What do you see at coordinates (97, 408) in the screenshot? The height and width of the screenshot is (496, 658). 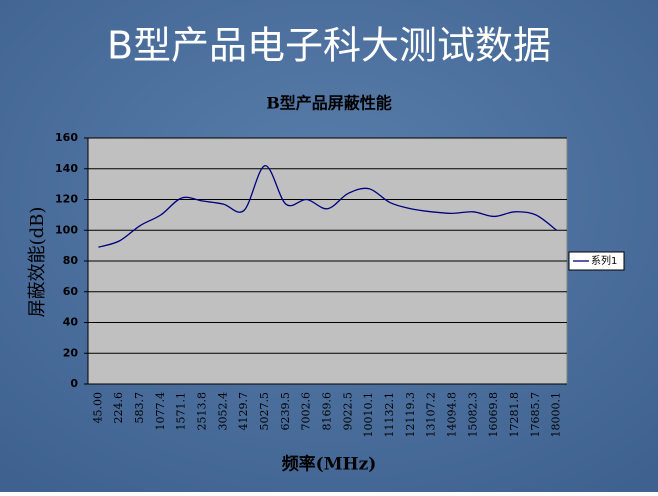 I see `x-tick-label: 45.00` at bounding box center [97, 408].